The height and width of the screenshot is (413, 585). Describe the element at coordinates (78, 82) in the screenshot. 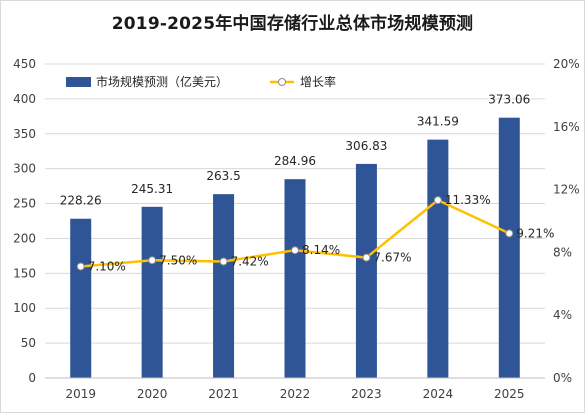

I see `legend-bar-swatch` at that location.